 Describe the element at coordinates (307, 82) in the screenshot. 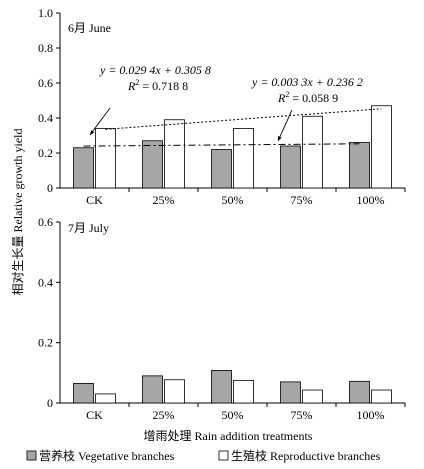

I see `trend-equation-vegetative: y = 0.003 3x + 0.236 2` at that location.